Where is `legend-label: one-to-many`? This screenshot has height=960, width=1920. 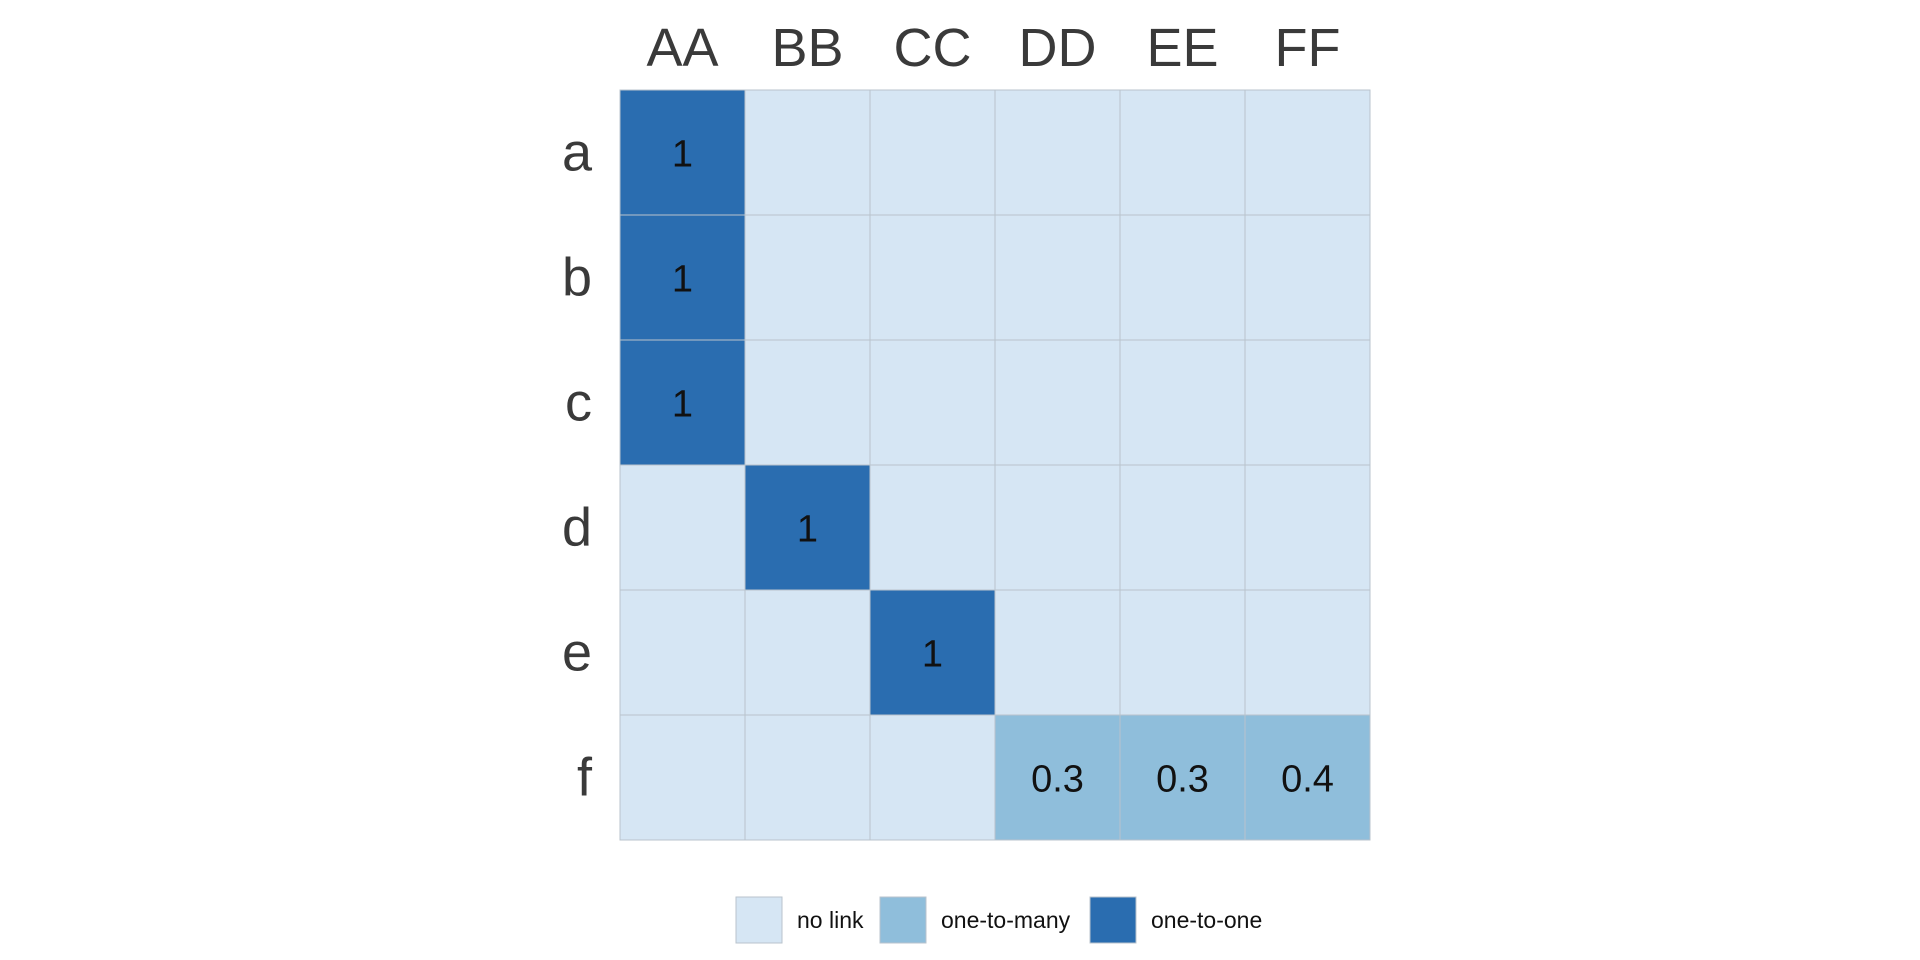
legend-label: one-to-many is located at coordinates (1006, 920).